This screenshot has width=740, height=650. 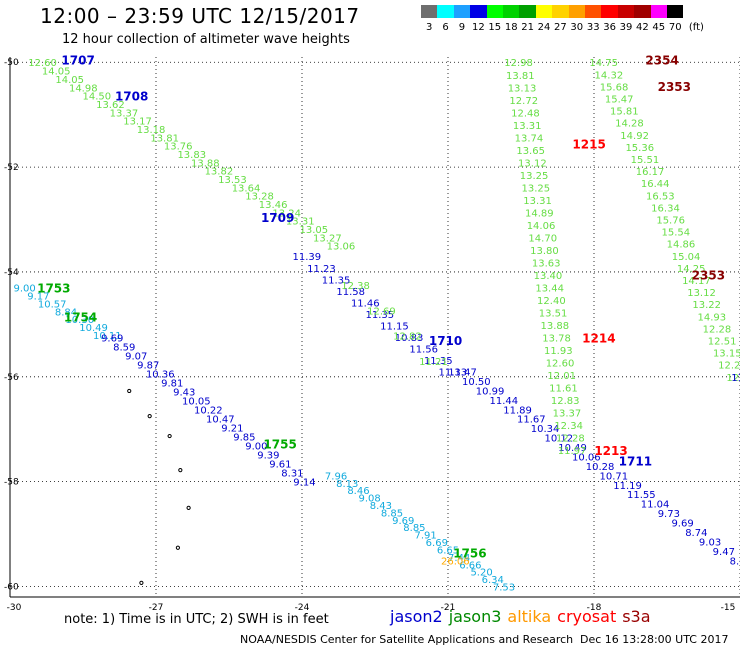 I want to click on wave-height-value: 13.12, so click(x=701, y=293).